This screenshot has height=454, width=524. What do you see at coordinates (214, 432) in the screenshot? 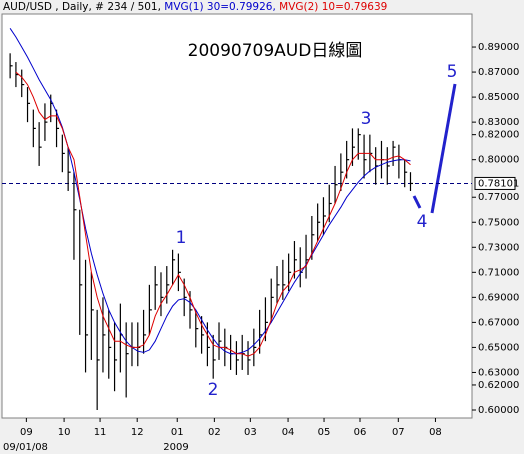
I see `x-tick-label: 02` at bounding box center [214, 432].